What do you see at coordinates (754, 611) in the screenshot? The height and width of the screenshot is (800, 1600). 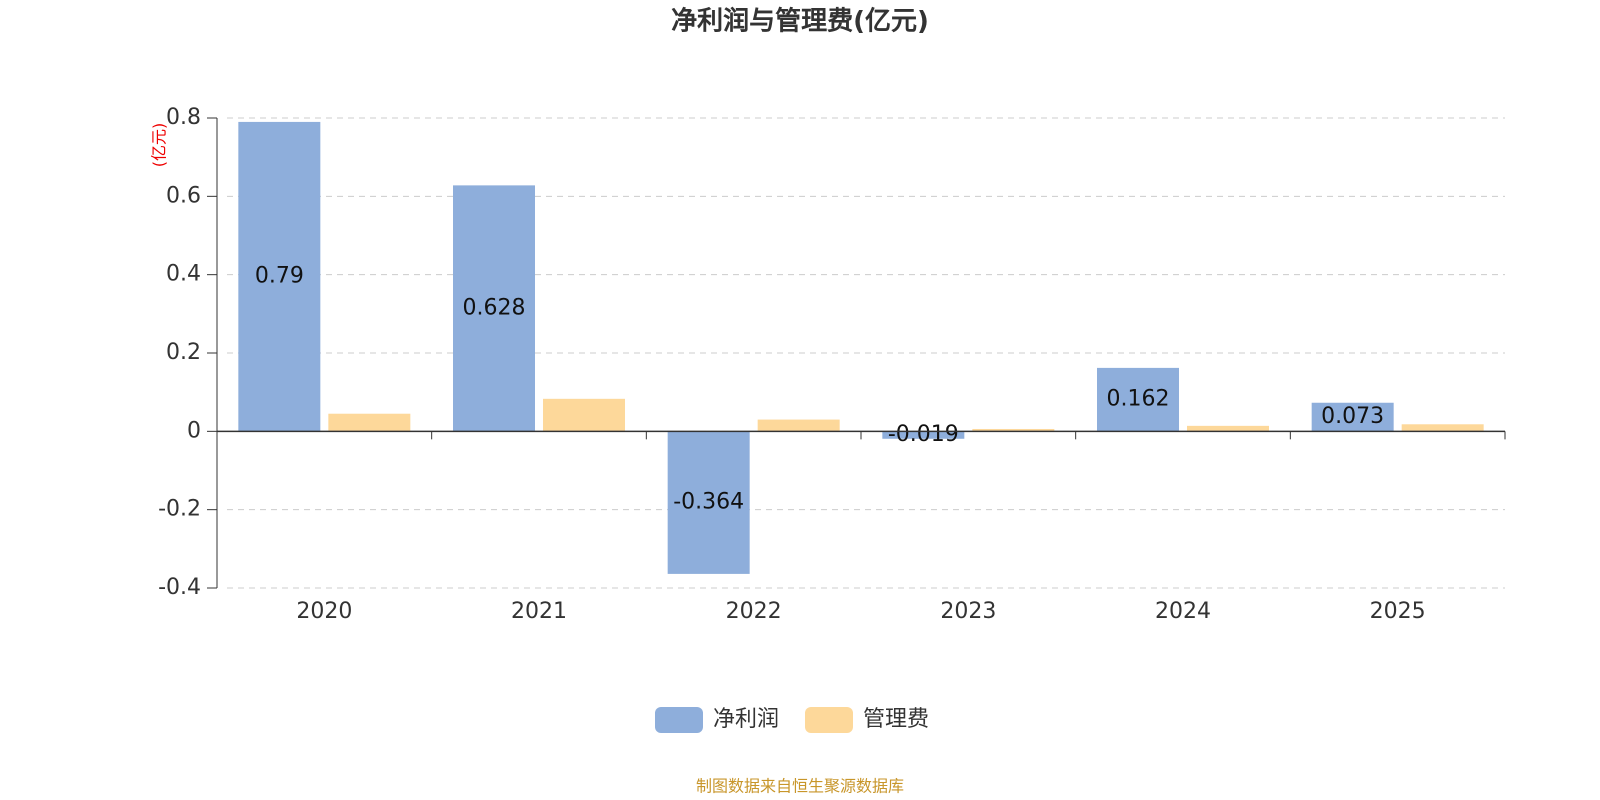 I see `x-tick-label: 2022` at bounding box center [754, 611].